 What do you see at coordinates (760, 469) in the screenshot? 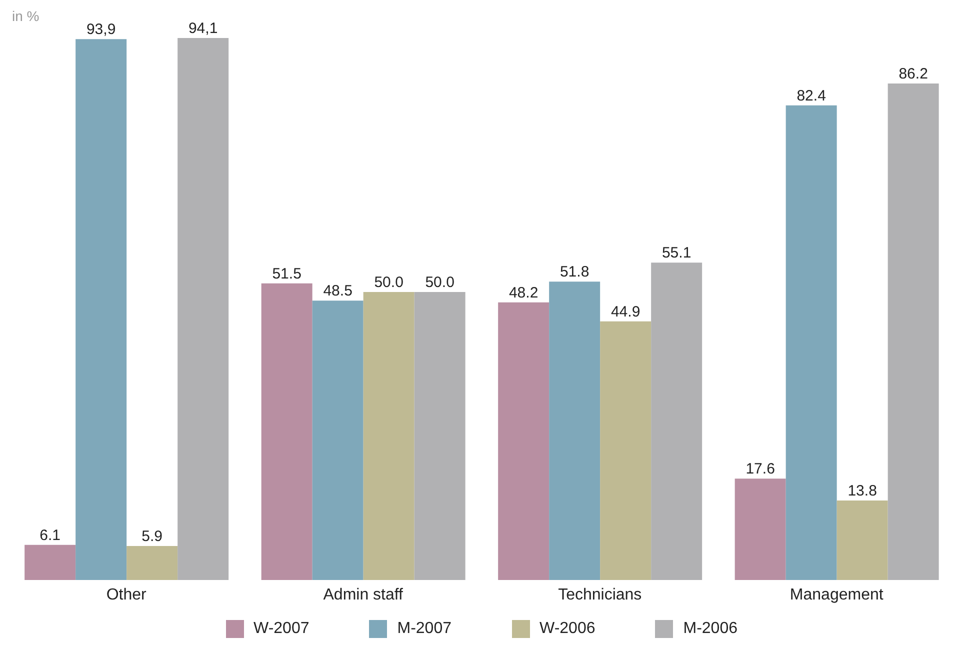
I see `data-label: 17.6` at bounding box center [760, 469].